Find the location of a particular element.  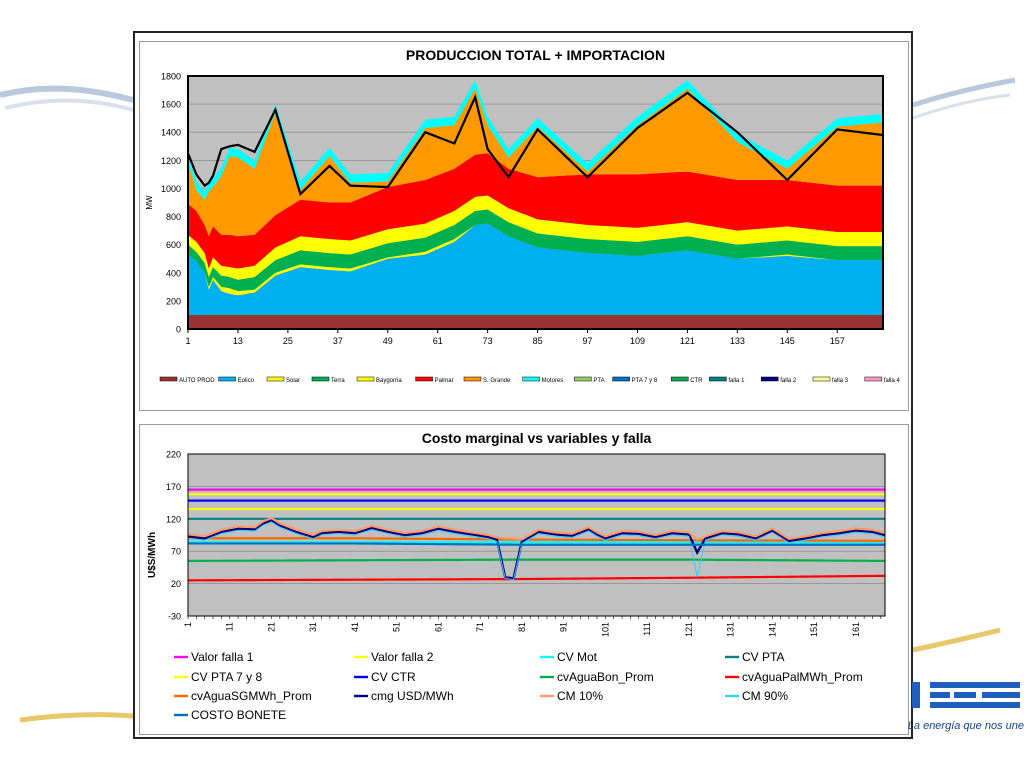

x-tick-label: 41 is located at coordinates (355, 627).